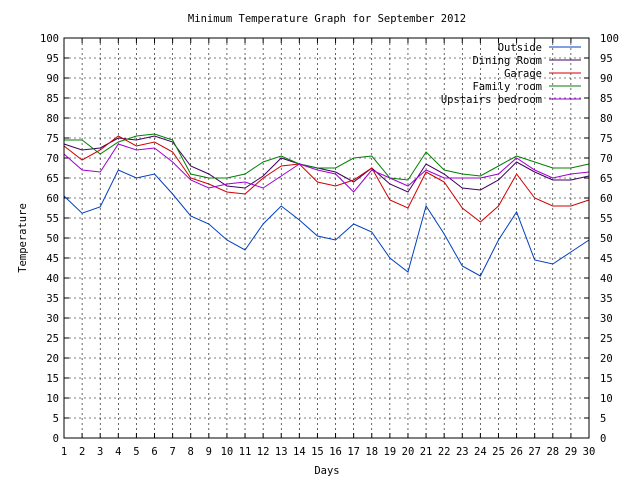 This screenshot has width=640, height=480. I want to click on y-tick-label-right: 15, so click(606, 379).